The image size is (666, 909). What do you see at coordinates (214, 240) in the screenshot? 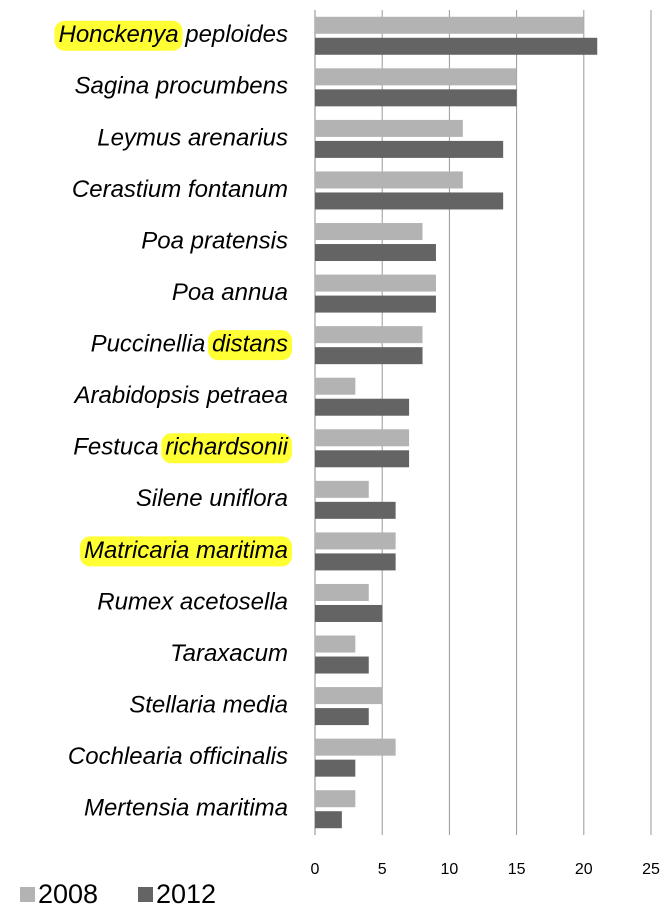
I see `y-tick-label: Poa pratensis` at bounding box center [214, 240].